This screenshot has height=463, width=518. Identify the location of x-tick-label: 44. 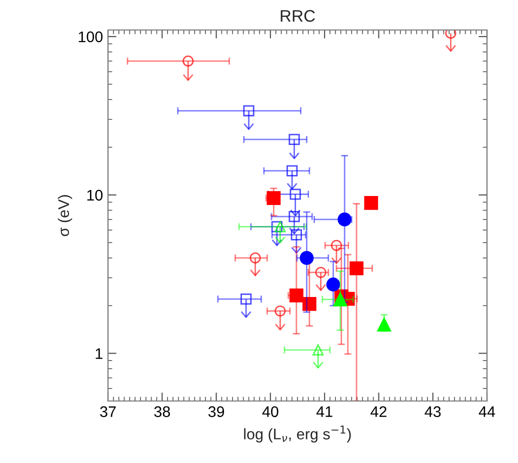
(487, 411).